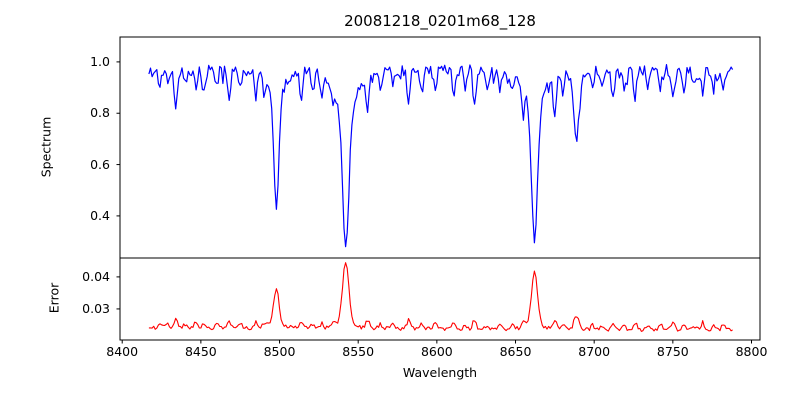  Describe the element at coordinates (672, 351) in the screenshot. I see `x-tick-label: 8750` at that location.